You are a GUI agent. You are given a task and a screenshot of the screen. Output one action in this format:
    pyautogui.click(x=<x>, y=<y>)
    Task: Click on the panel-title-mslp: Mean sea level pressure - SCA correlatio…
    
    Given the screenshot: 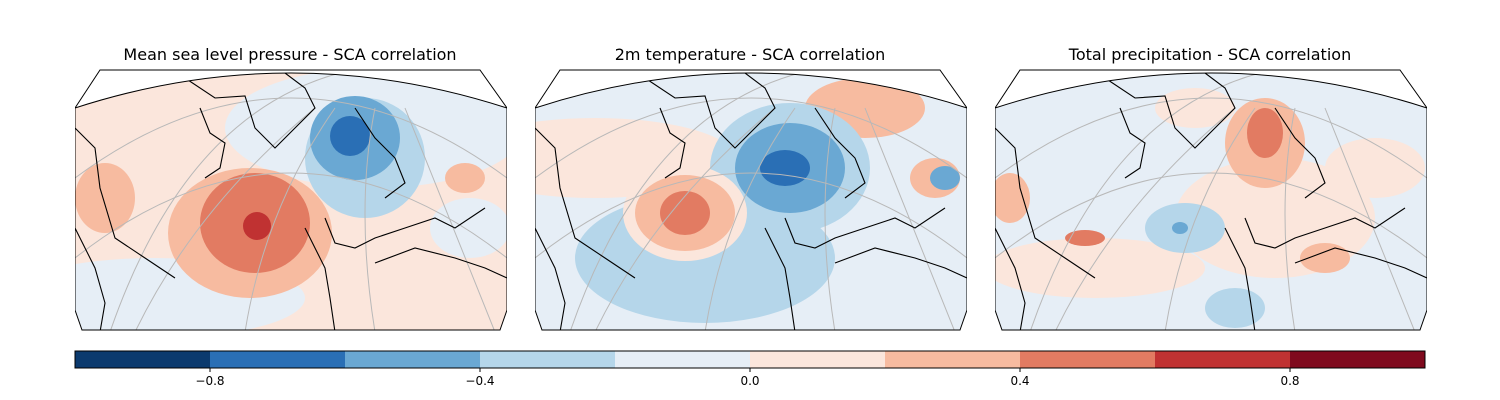 What is the action you would take?
    pyautogui.click(x=290, y=54)
    